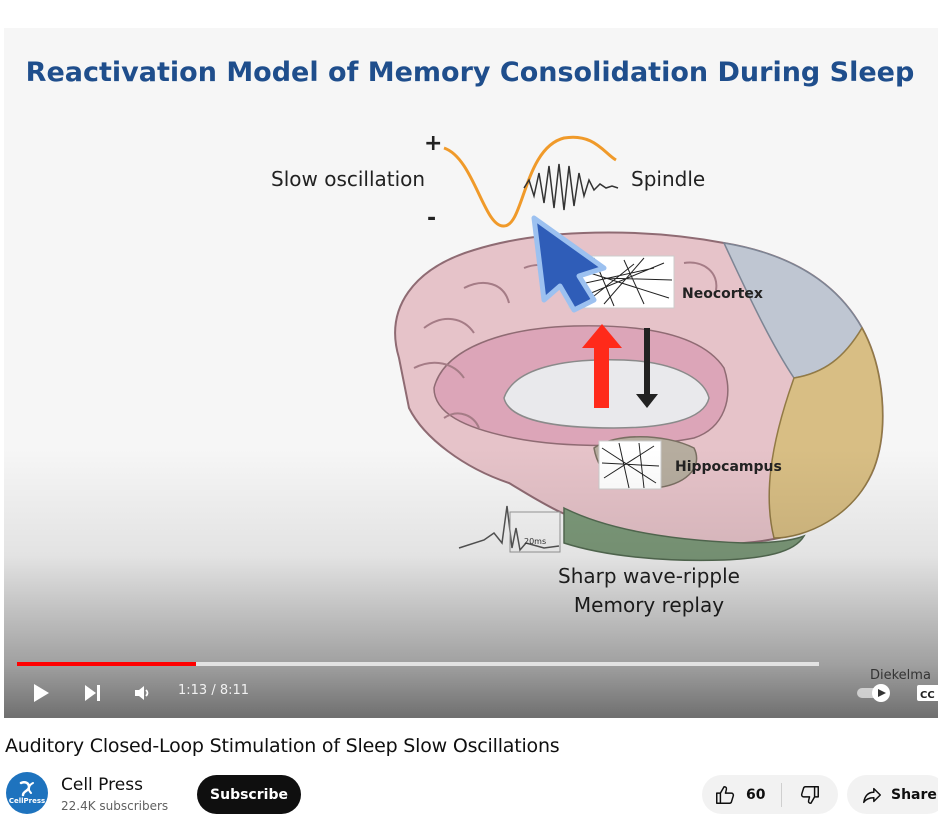 This screenshot has height=822, width=938. Describe the element at coordinates (741, 794) in the screenshot. I see `like-button: 60` at that location.